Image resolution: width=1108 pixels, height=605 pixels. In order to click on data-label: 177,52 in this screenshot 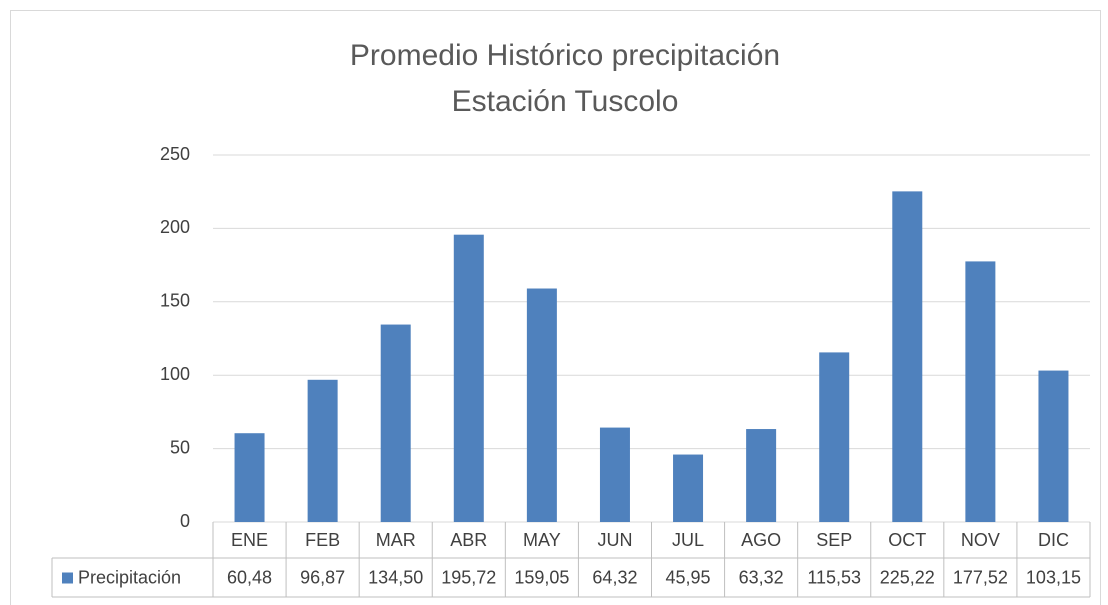, I will do `click(980, 577)`.